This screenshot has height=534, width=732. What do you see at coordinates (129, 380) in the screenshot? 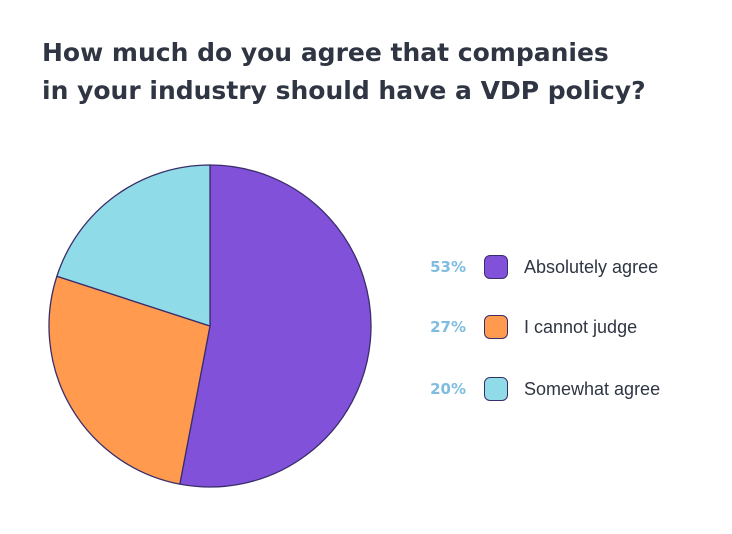
I see `pie-slice-i-cannot-judge` at bounding box center [129, 380].